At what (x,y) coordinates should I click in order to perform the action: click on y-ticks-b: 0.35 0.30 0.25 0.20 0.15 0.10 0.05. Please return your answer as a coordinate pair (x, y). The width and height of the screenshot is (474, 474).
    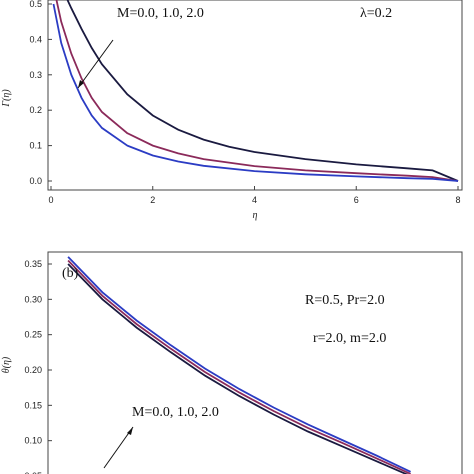
    Looking at the image, I should click on (38, 366).